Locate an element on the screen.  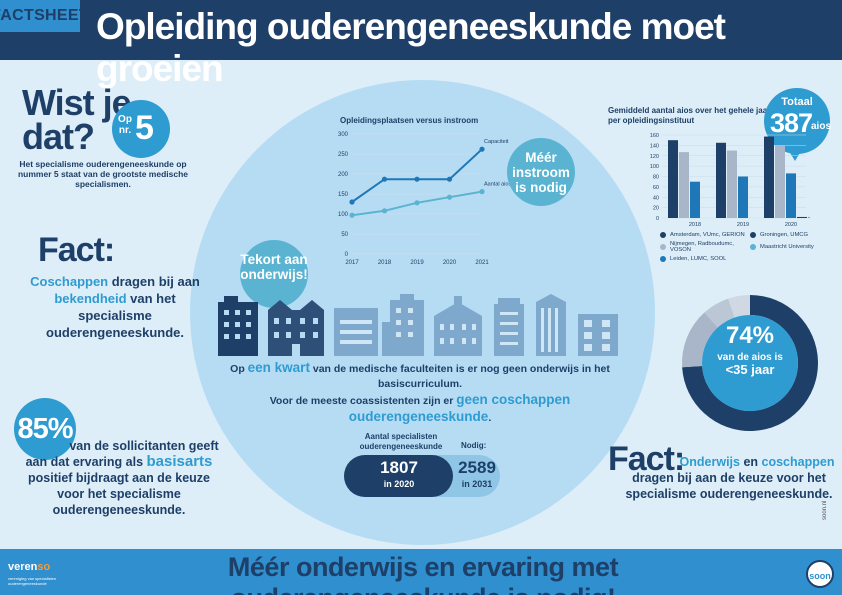
totaal-unit: aios is located at coordinates (821, 126).